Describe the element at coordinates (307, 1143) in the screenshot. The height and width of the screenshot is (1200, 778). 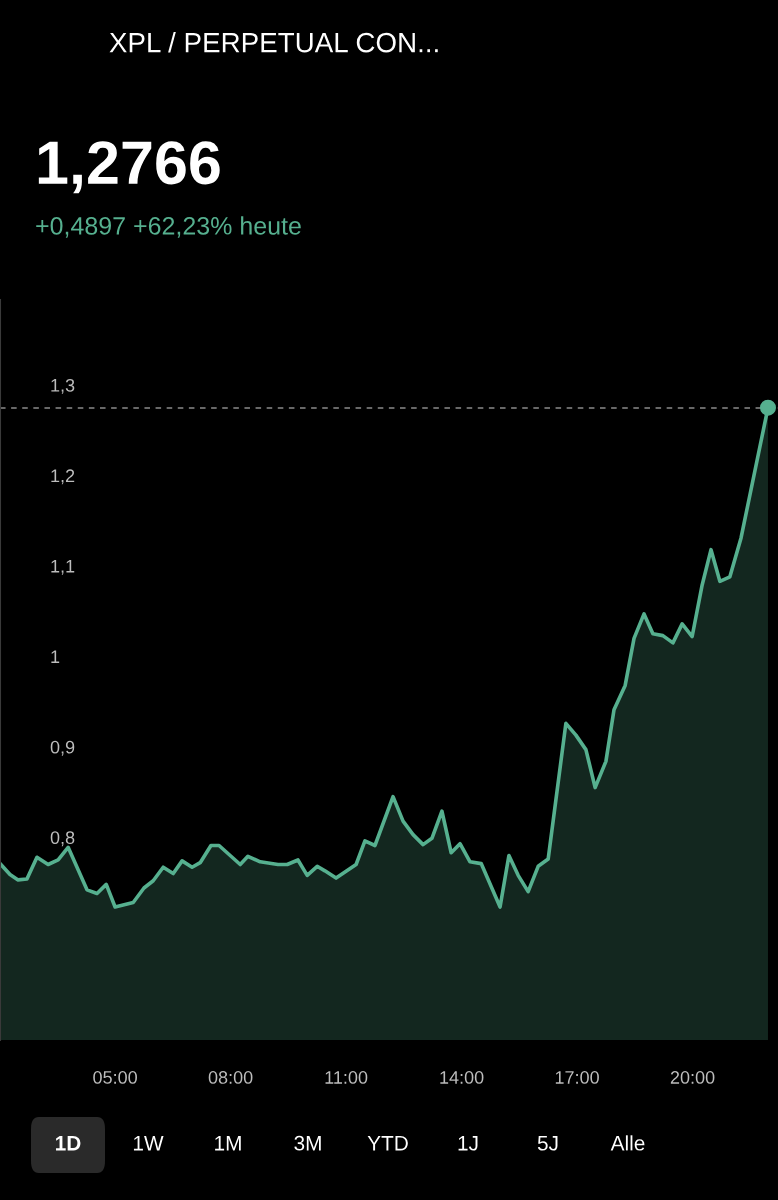
I see `text: 3M` at that location.